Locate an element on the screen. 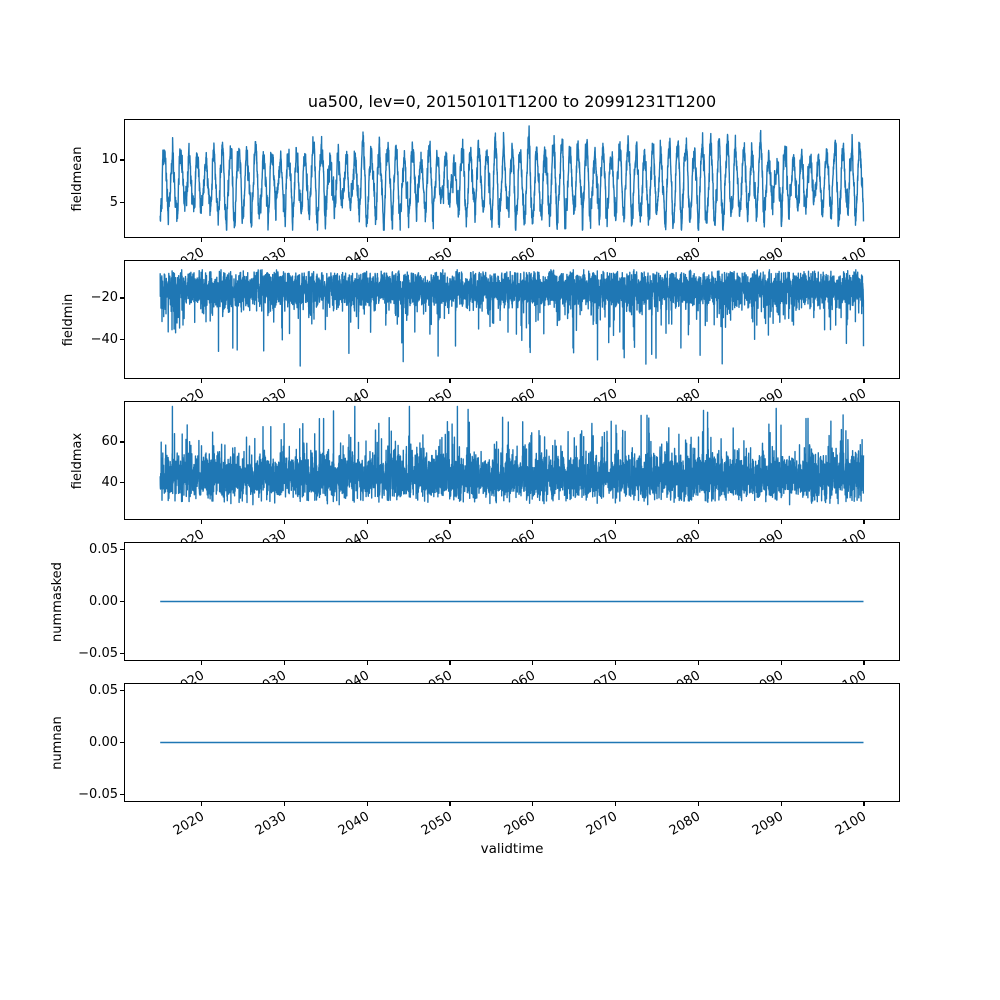 The image size is (1000, 1000). x-tick-label: 2030 is located at coordinates (271, 824).